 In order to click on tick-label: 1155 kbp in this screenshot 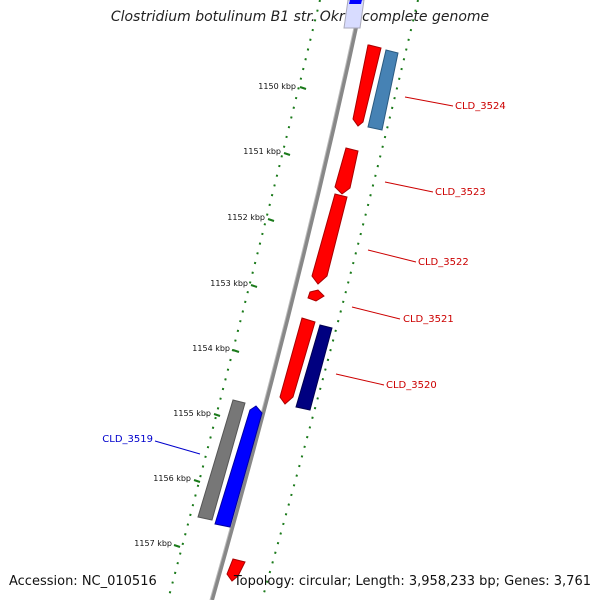, I will do `click(192, 413)`.